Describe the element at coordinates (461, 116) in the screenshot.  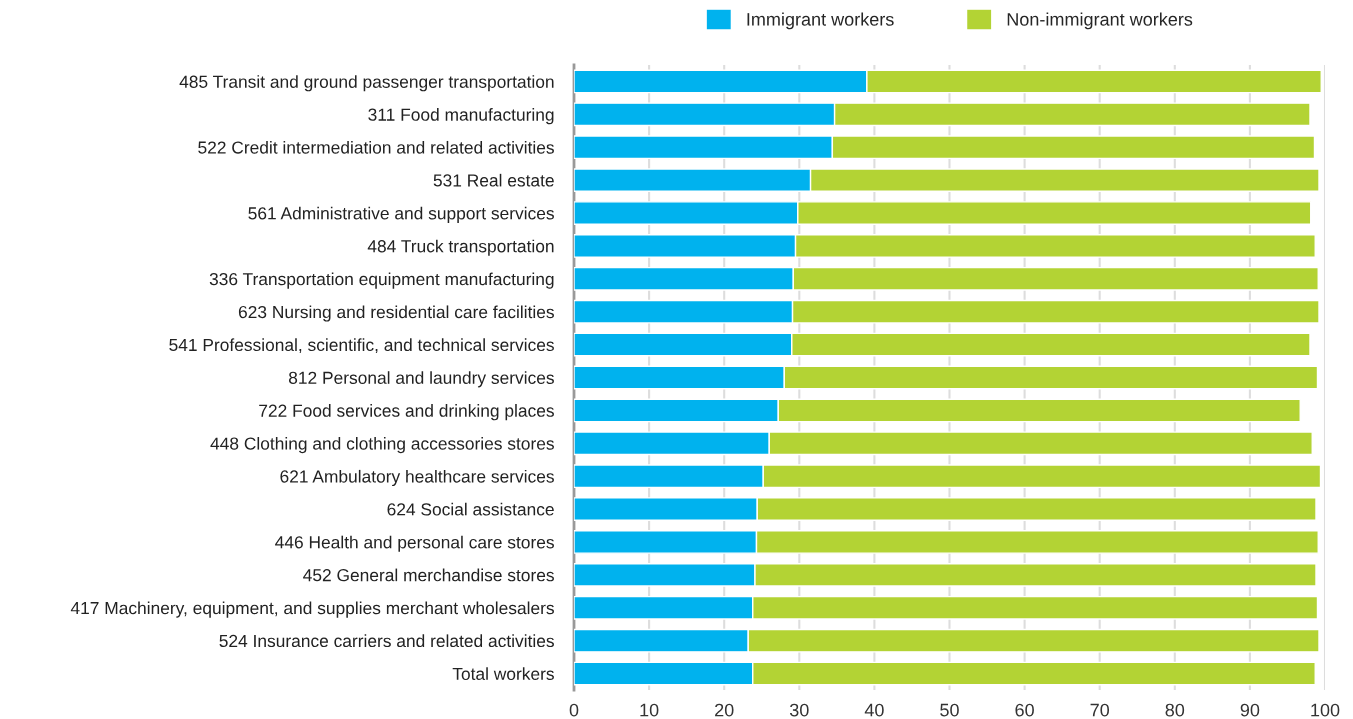
I see `y-tick-label: 311 Food manufacturing` at that location.